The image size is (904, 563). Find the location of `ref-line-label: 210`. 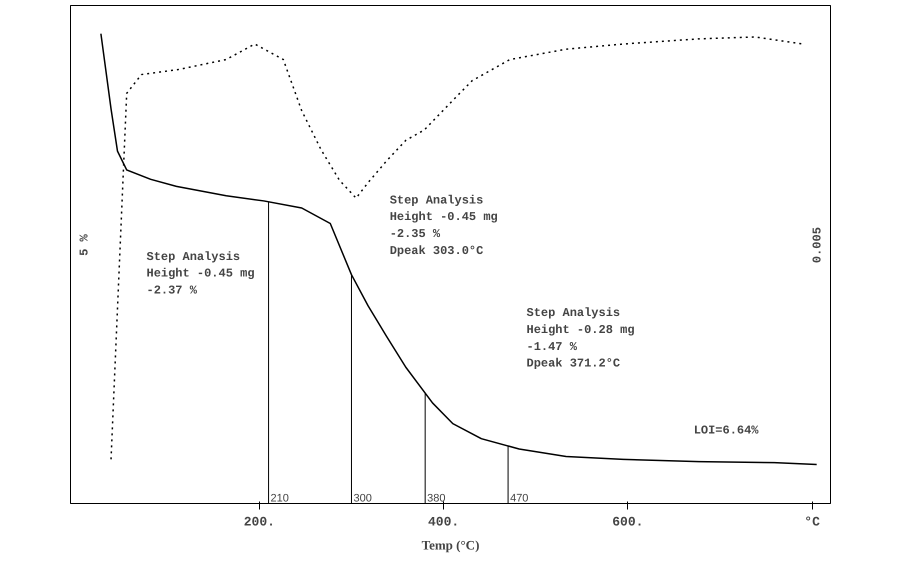

ref-line-label: 210 is located at coordinates (279, 498).